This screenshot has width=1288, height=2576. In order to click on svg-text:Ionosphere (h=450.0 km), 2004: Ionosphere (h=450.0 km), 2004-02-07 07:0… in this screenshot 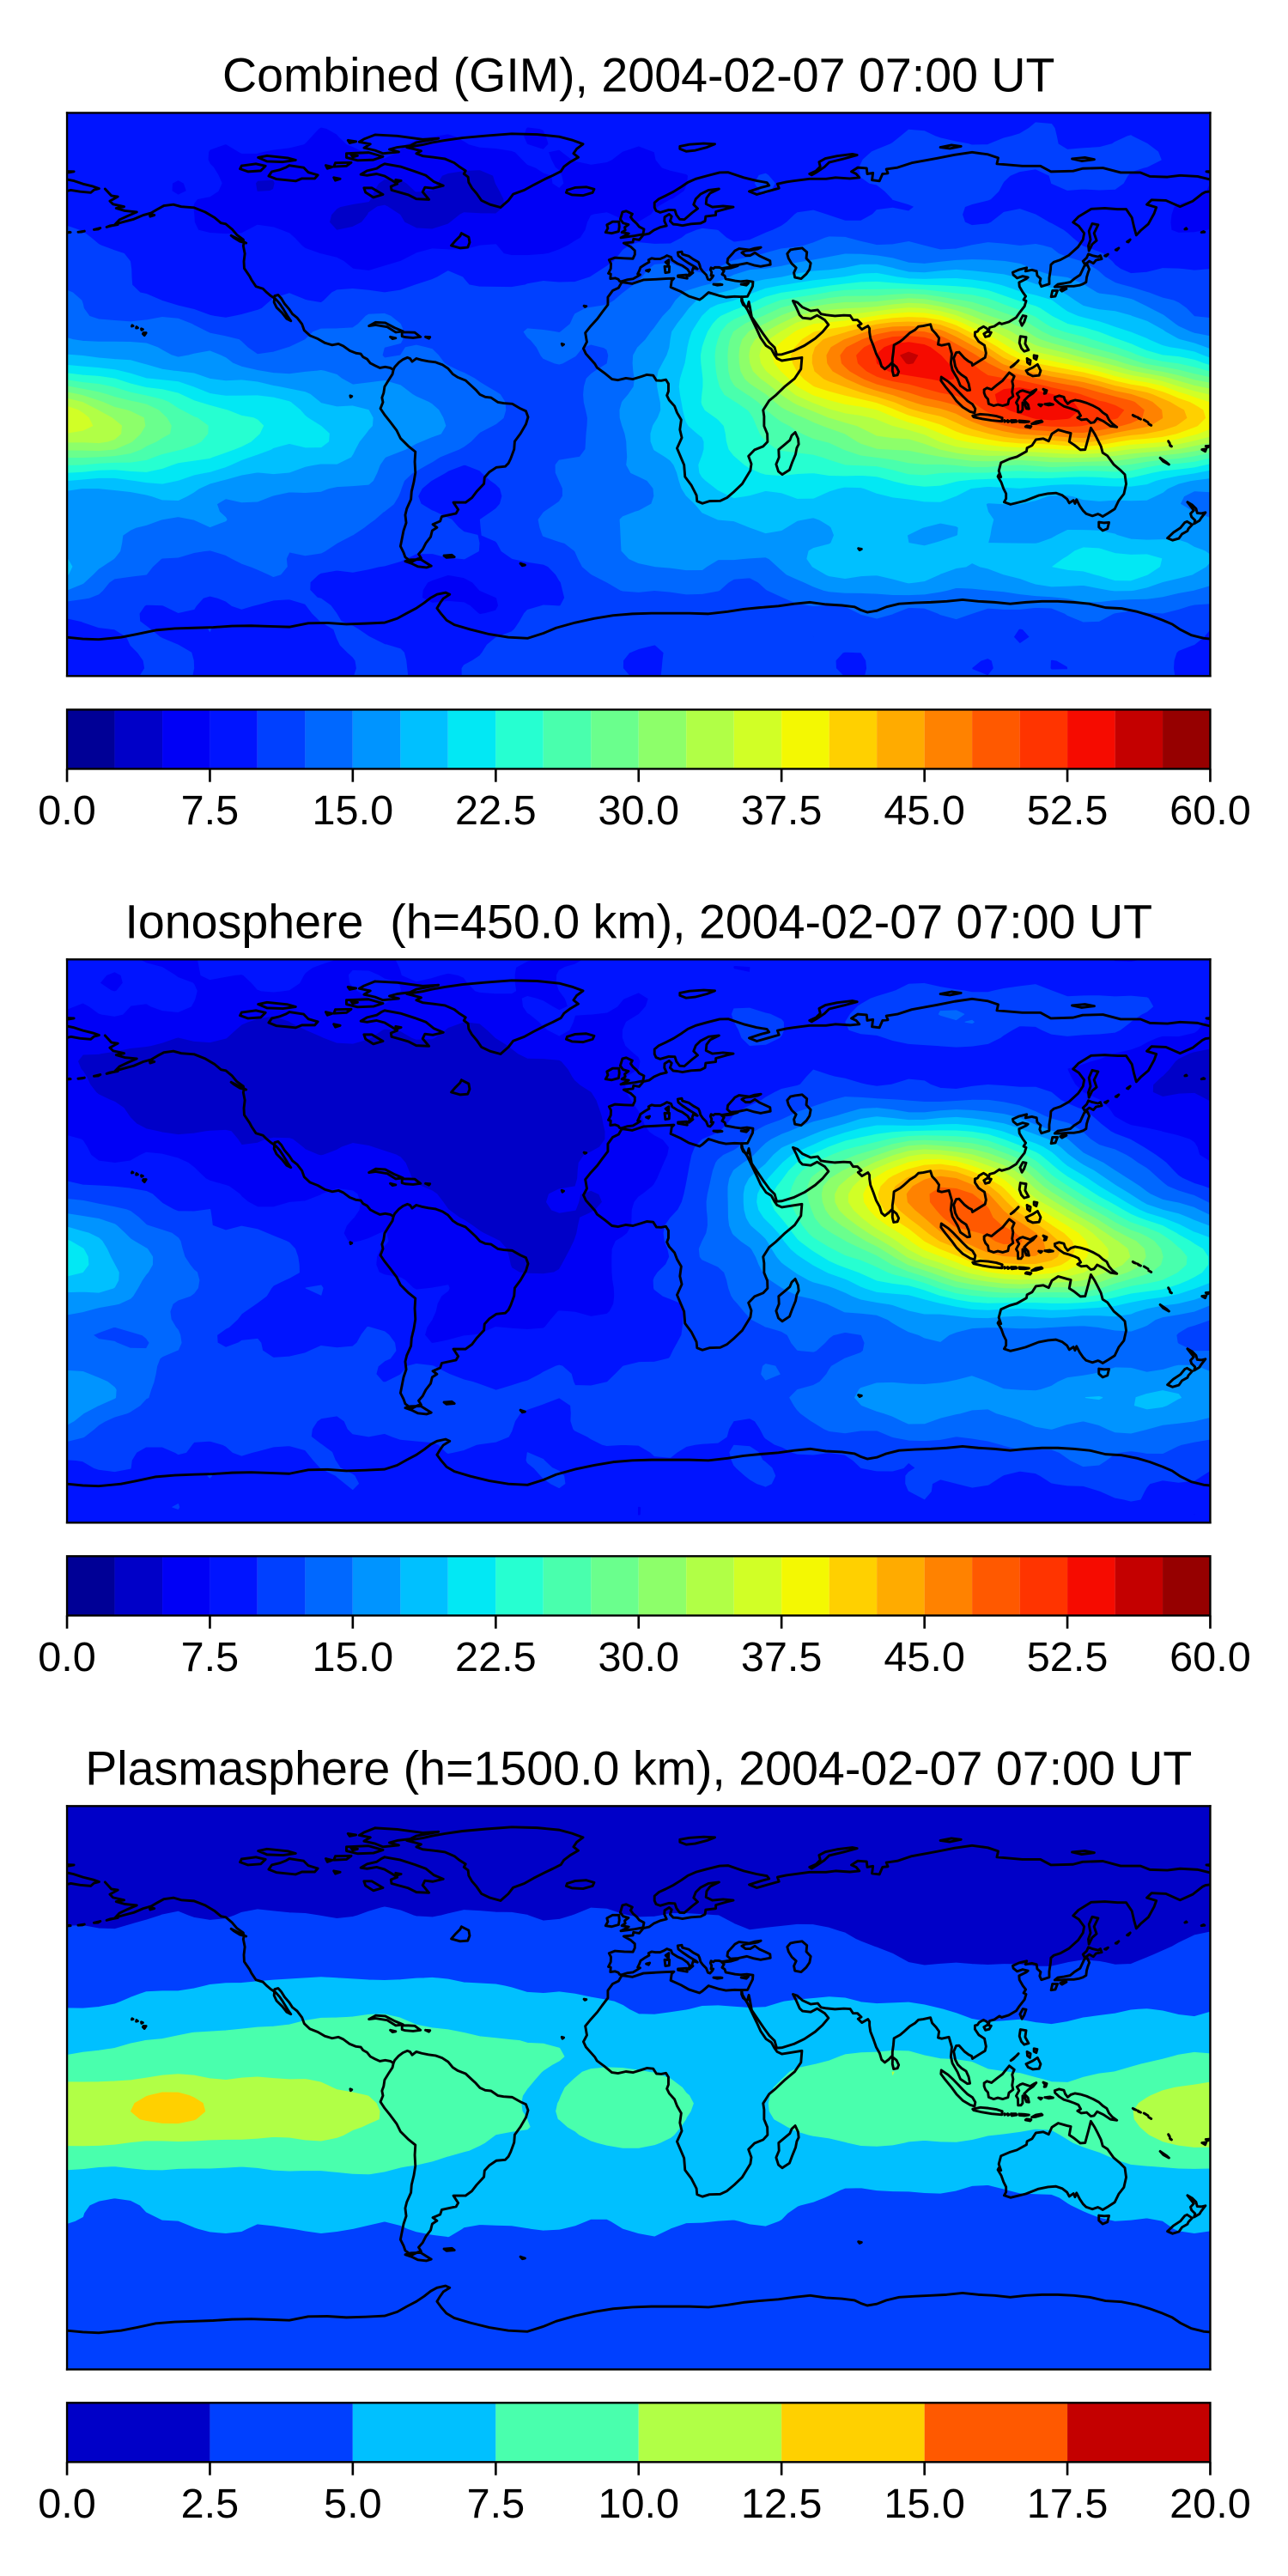, I will do `click(638, 921)`.